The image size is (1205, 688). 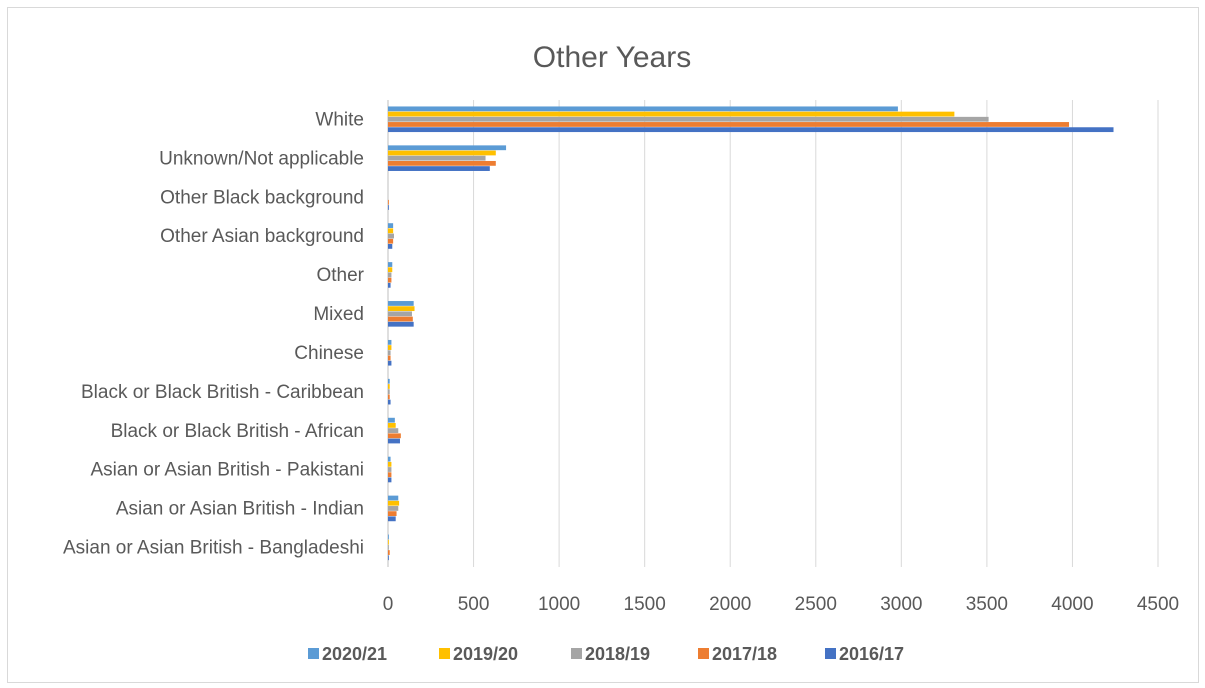 What do you see at coordinates (340, 275) in the screenshot?
I see `category-label: Other` at bounding box center [340, 275].